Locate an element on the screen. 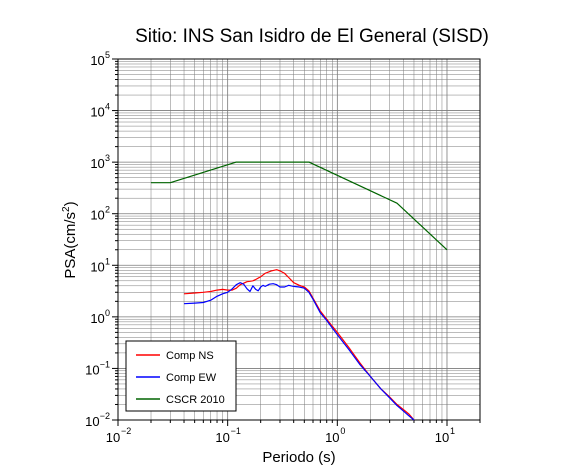 The height and width of the screenshot is (475, 586). x-tick-label-exp: 0 is located at coordinates (342, 431).